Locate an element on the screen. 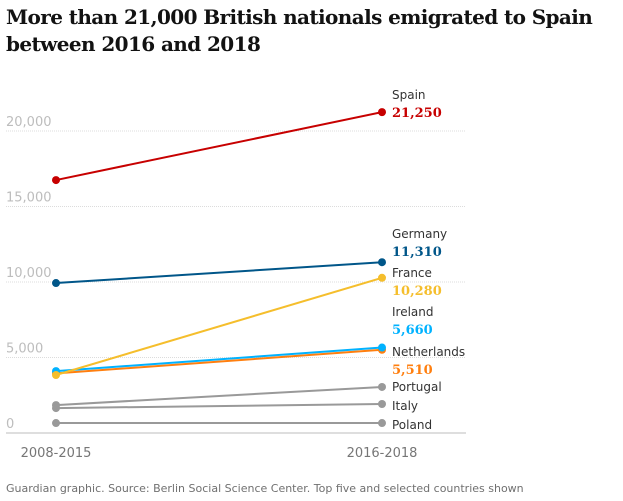  data-point-spain-end is located at coordinates (382, 112).